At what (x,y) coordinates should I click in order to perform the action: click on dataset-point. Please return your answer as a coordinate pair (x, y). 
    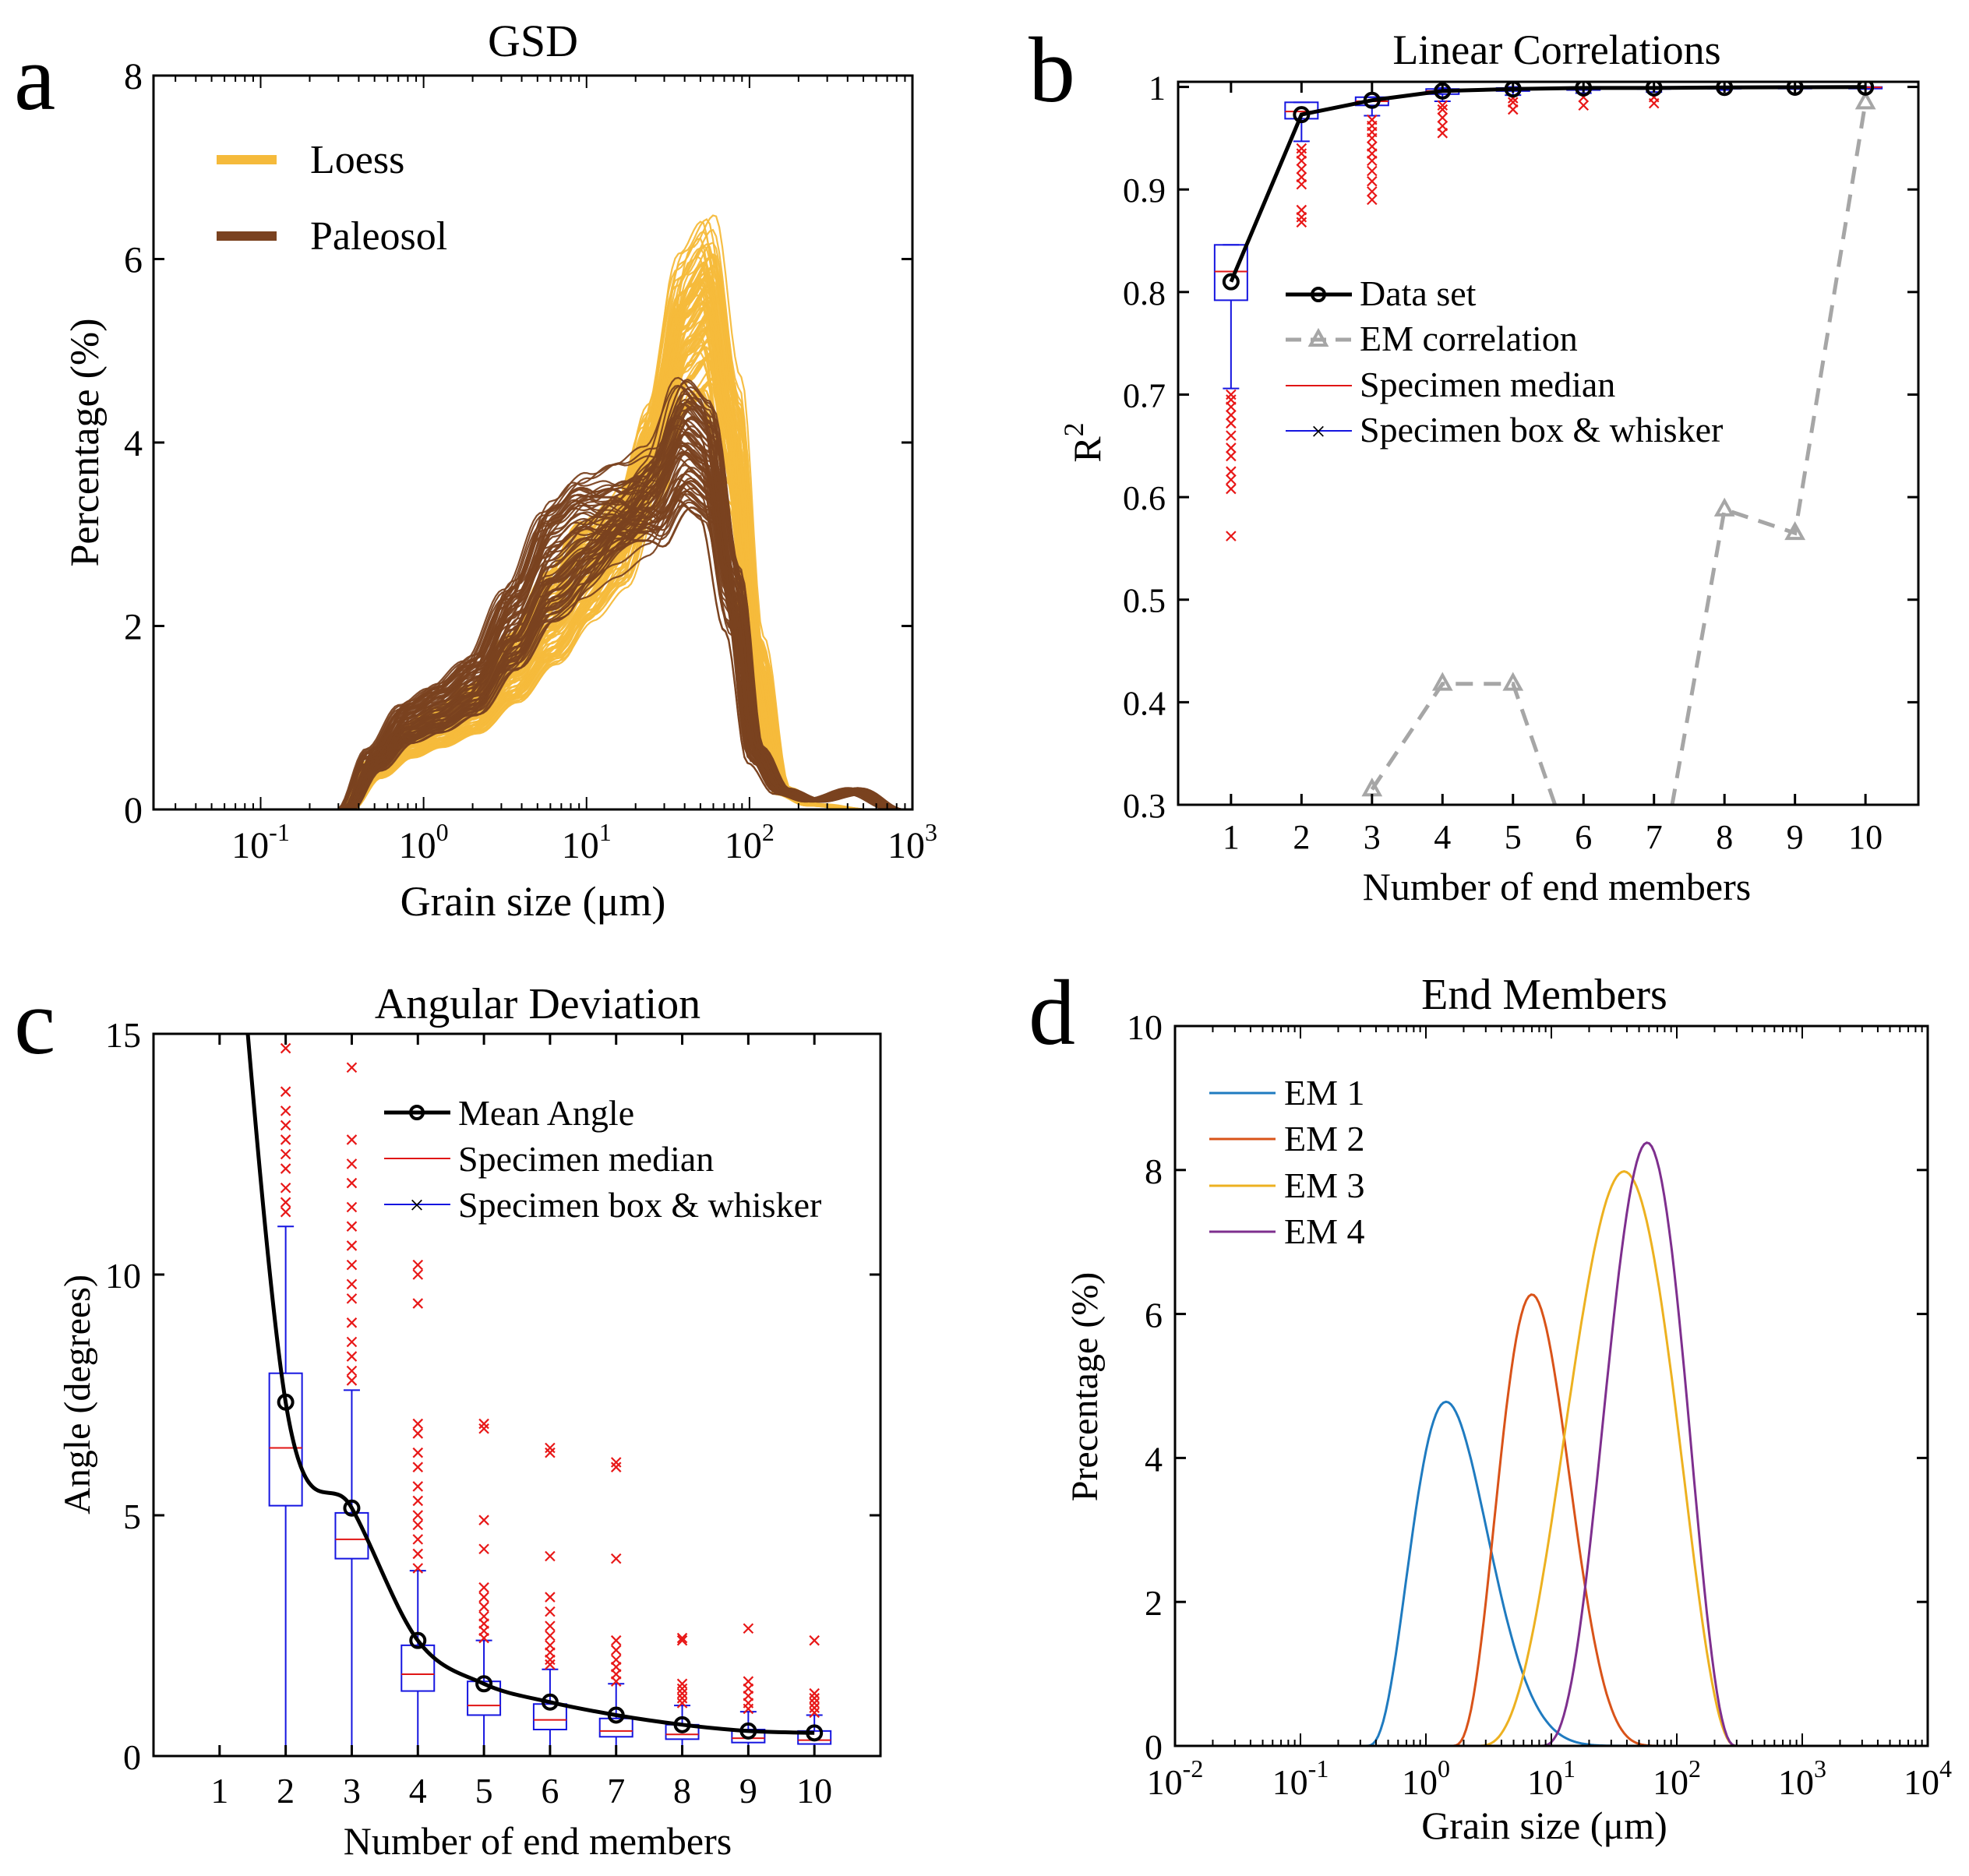
    Looking at the image, I should click on (1584, 89).